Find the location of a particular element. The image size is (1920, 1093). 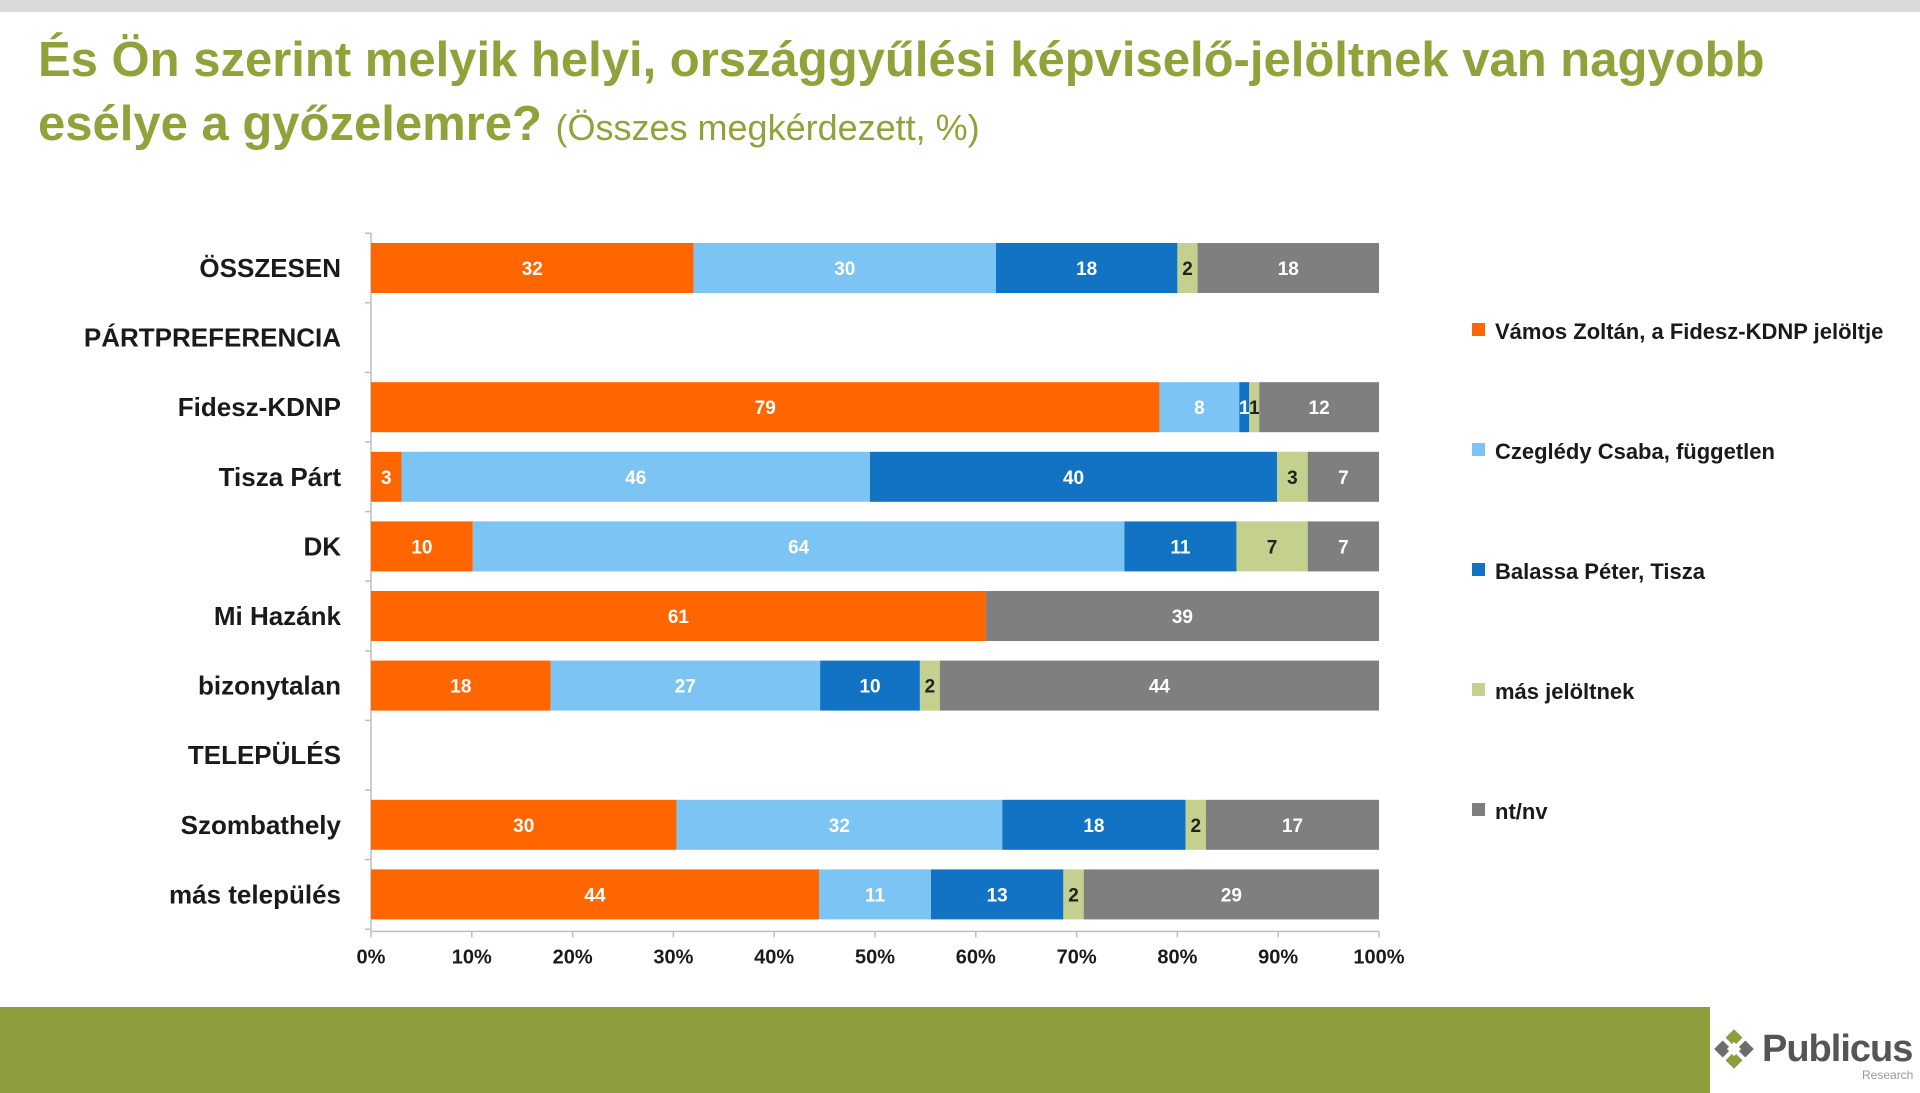

x-tick-label: 0% is located at coordinates (371, 957).